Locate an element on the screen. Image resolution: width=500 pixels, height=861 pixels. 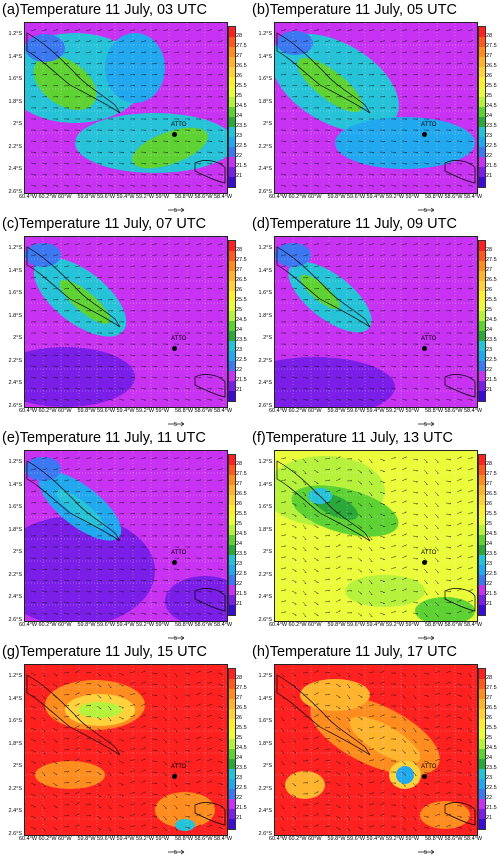
site-marker is located at coordinates (174, 562).